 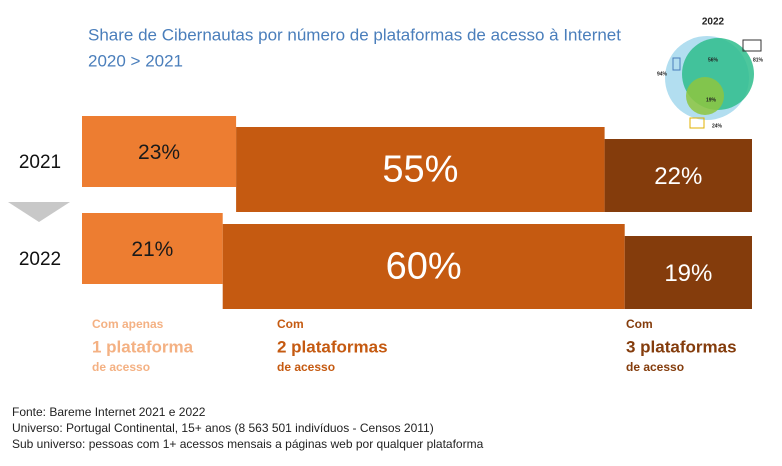 What do you see at coordinates (752, 45) in the screenshot?
I see `laptop-icon` at bounding box center [752, 45].